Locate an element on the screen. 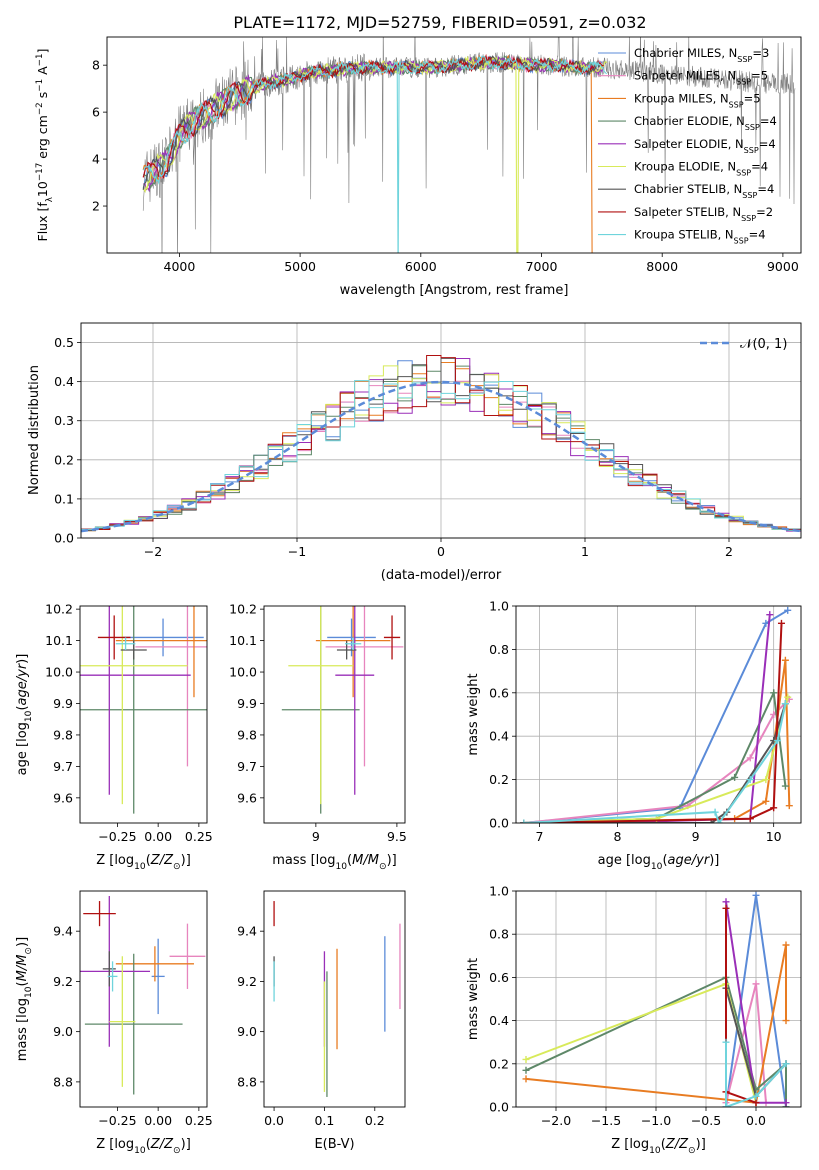 This screenshot has width=819, height=1170. x-tick-label: 2 is located at coordinates (729, 551).